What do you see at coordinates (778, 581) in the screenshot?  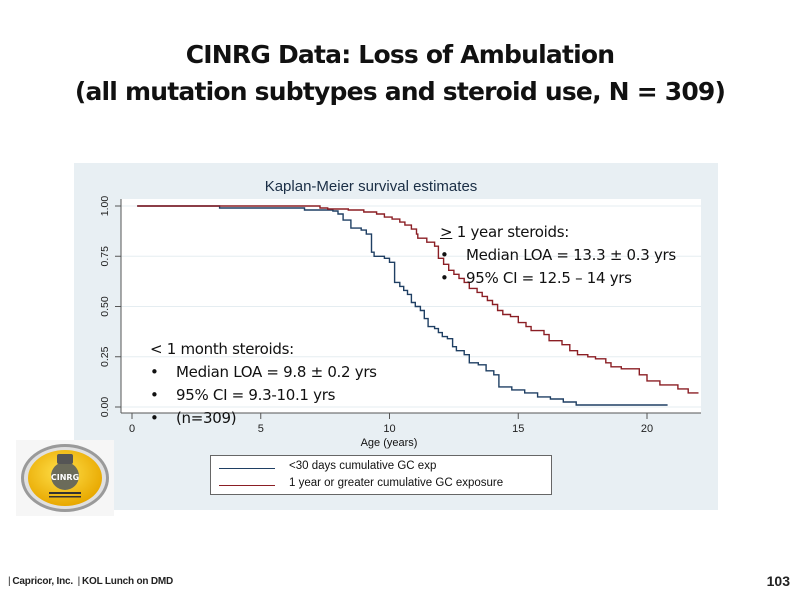 I see `page-number: 103` at bounding box center [778, 581].